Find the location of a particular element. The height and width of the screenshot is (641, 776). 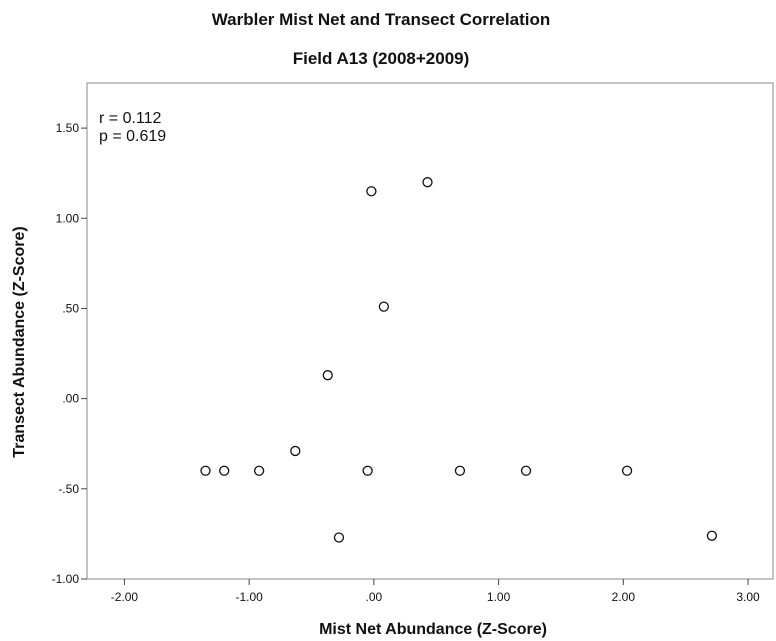

y-tick-label: 1.50 is located at coordinates (68, 128).